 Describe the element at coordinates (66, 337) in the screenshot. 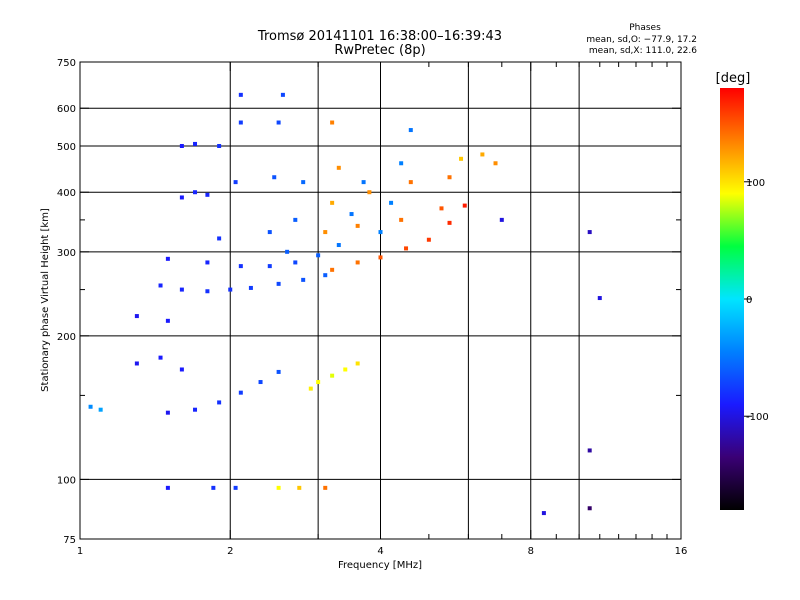

I see `y-tick-label: 200` at that location.